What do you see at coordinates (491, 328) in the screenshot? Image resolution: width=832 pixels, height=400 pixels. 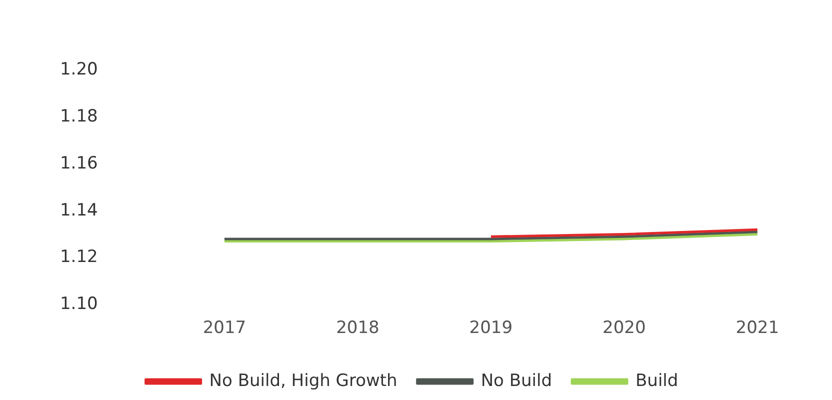 I see `x-tick-label: 2019` at bounding box center [491, 328].